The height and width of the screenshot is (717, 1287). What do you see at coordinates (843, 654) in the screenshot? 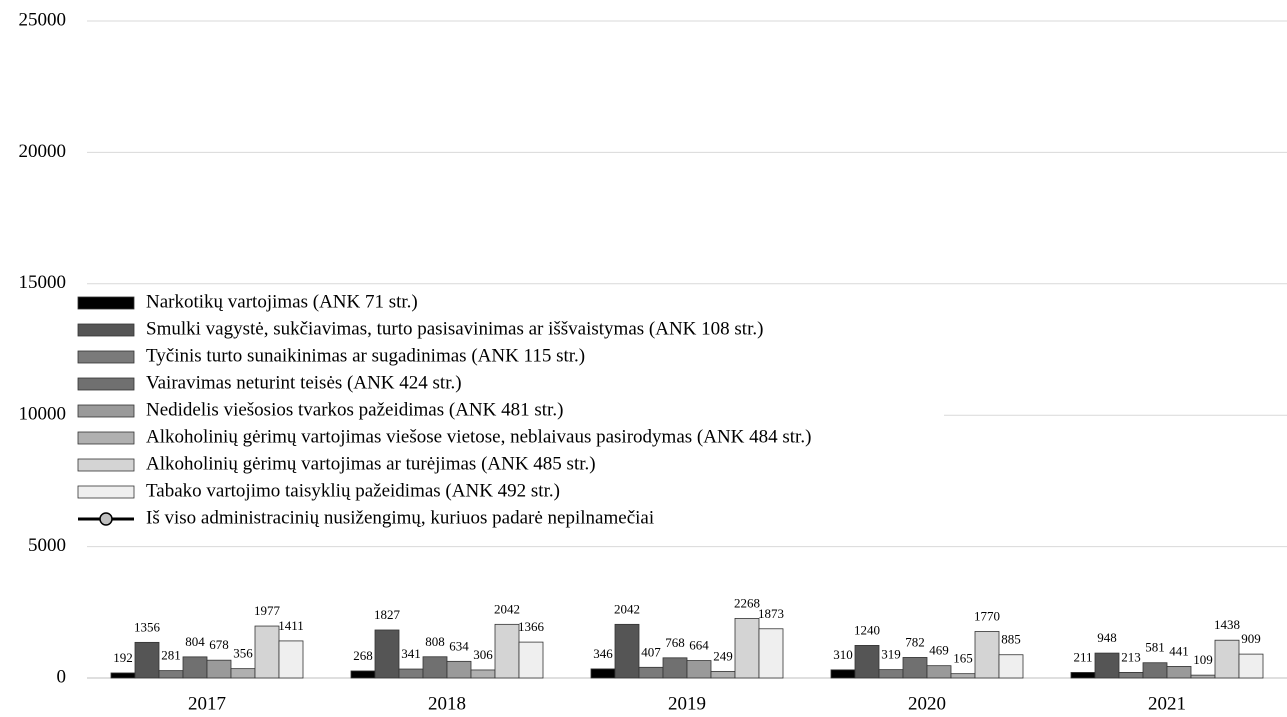
I see `data-label: 310` at bounding box center [843, 654].